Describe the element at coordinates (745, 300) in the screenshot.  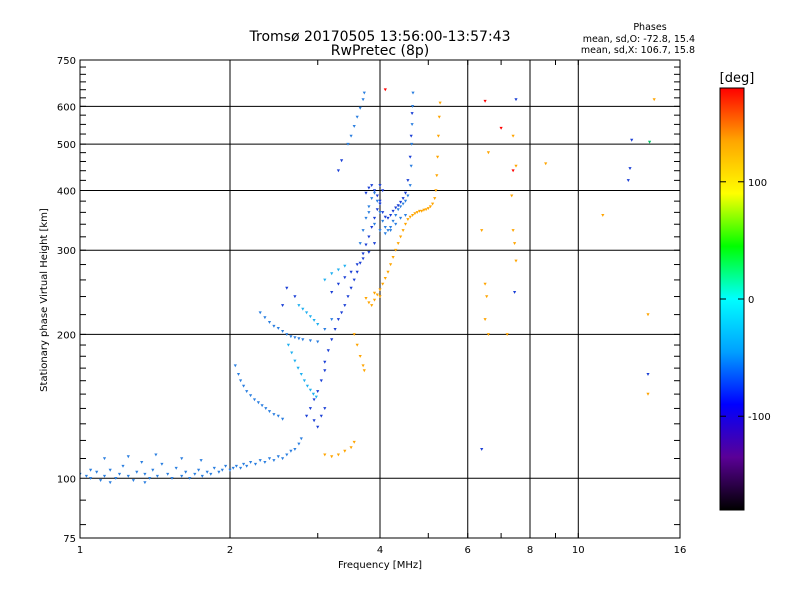
I see `colorbar-ticks: 100 0 -100` at that location.